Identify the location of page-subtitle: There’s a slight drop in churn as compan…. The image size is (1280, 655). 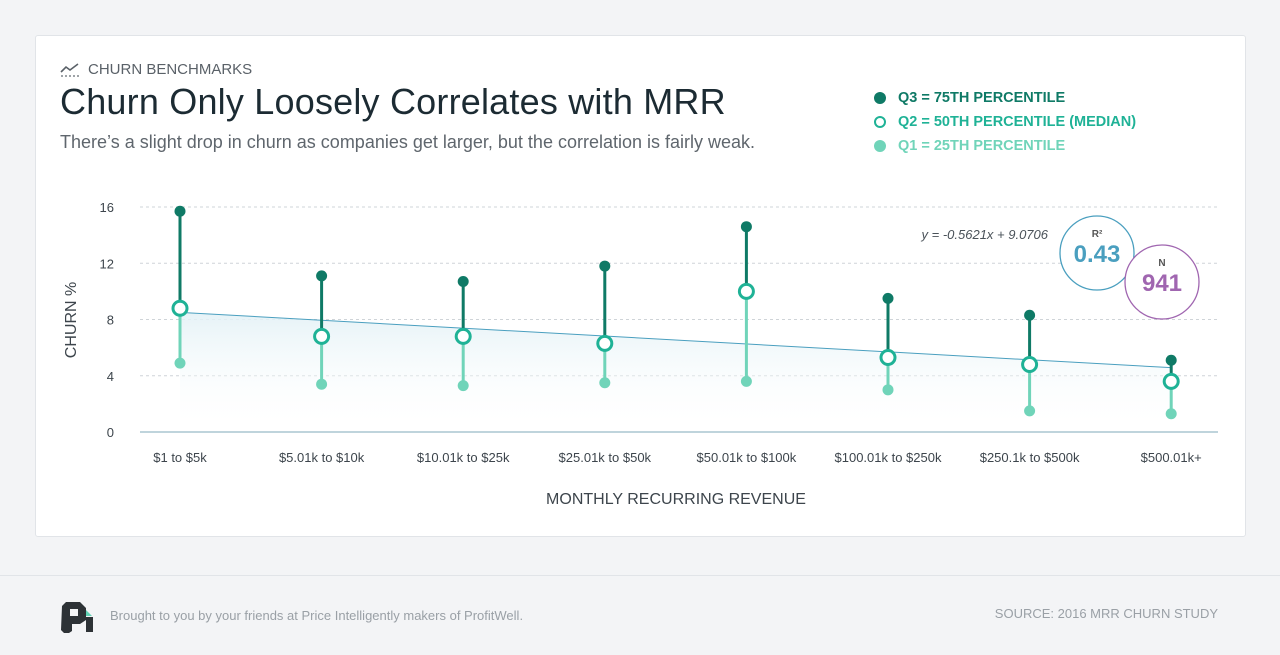
(408, 142).